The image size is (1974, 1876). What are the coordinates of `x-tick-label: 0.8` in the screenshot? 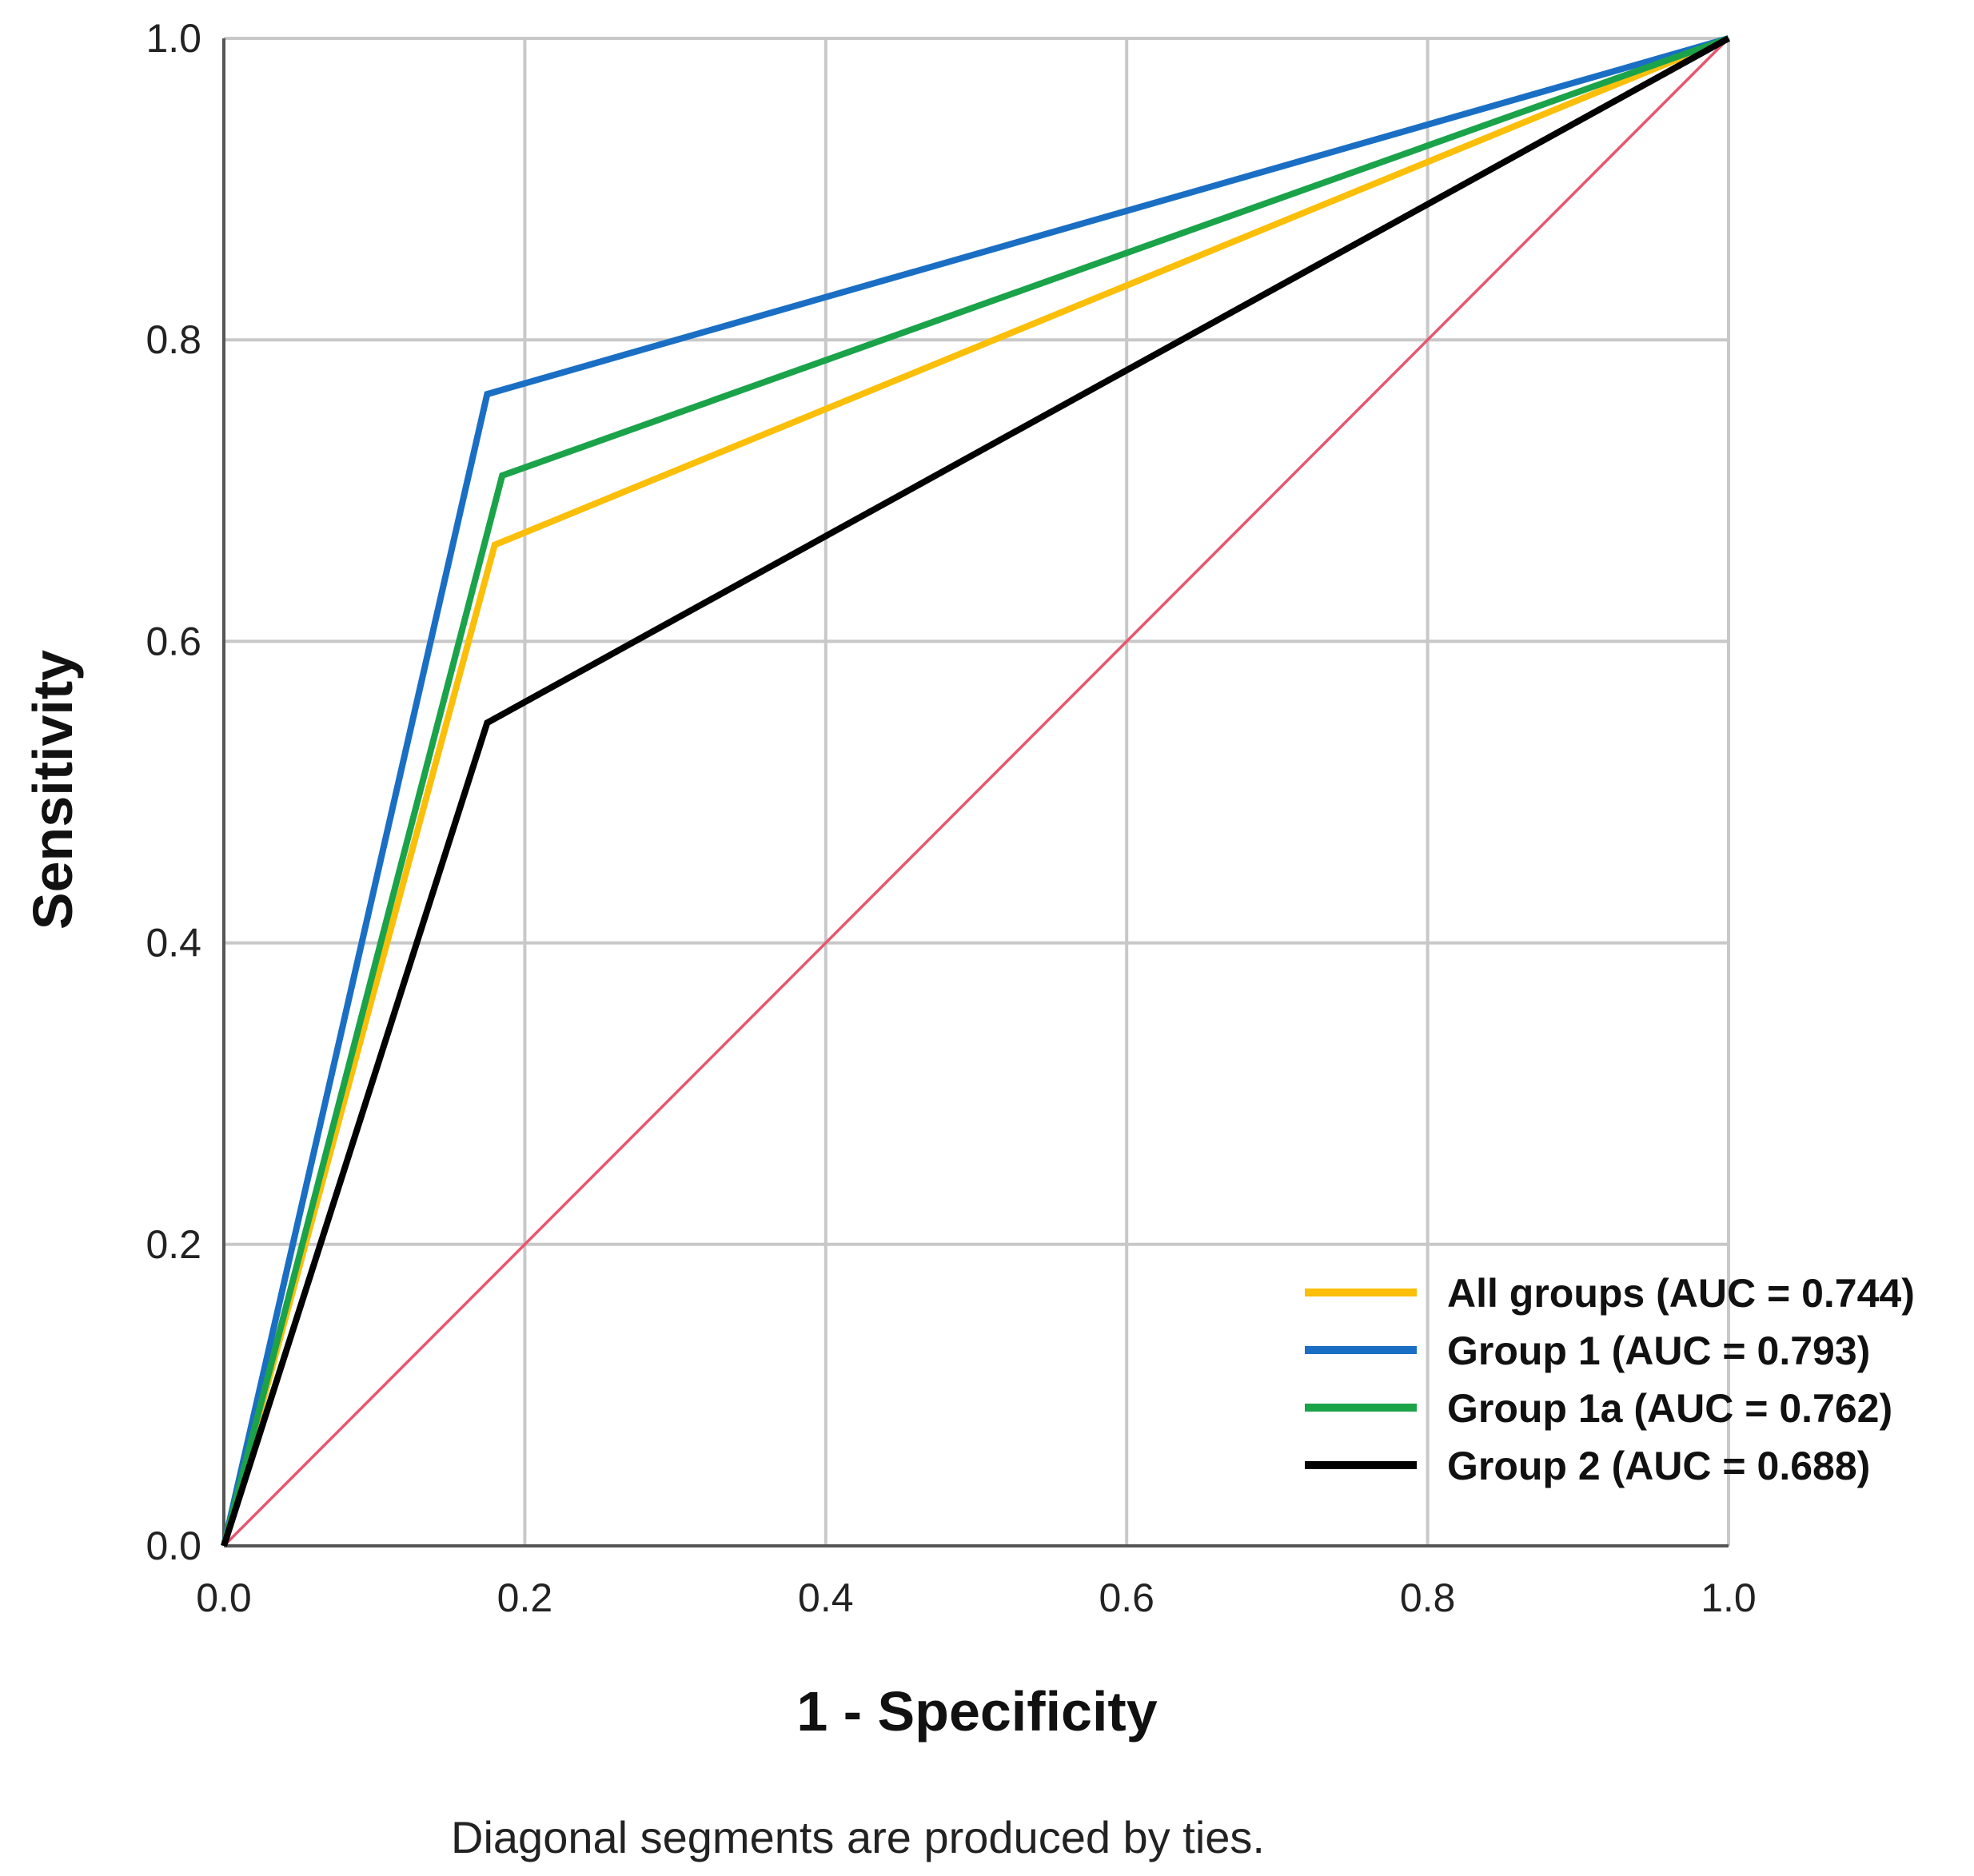 It's located at (1428, 1598).